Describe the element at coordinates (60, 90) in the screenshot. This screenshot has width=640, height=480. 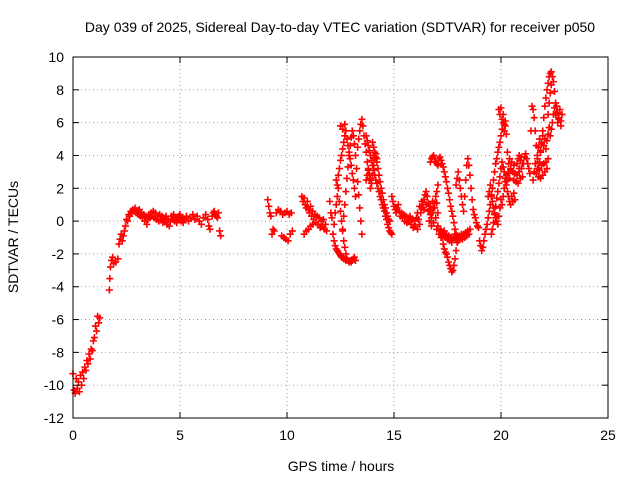
I see `y-tick-label: 8` at that location.